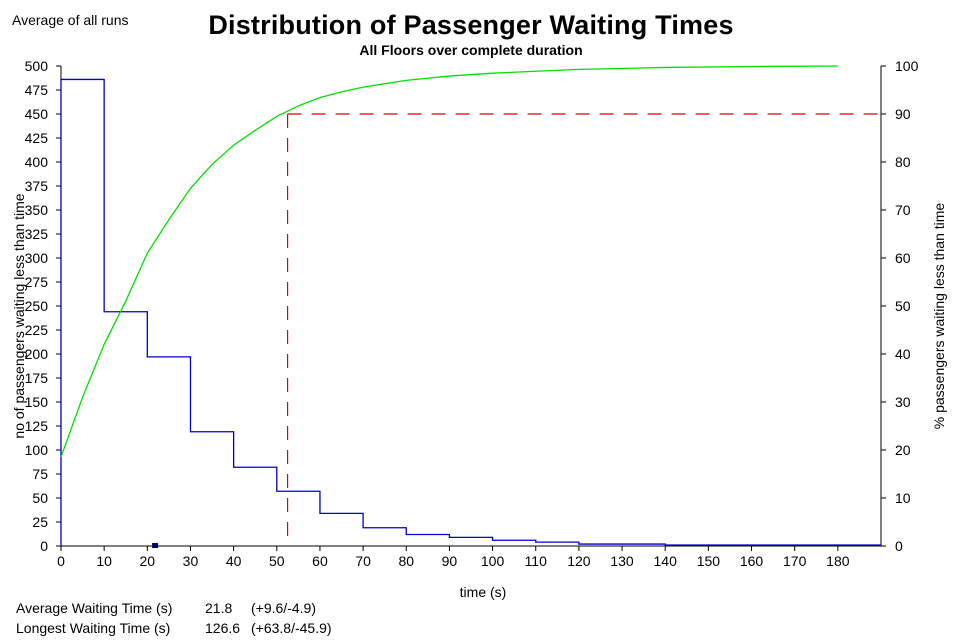 Image resolution: width=969 pixels, height=640 pixels. I want to click on x-tick-label: 170, so click(795, 561).